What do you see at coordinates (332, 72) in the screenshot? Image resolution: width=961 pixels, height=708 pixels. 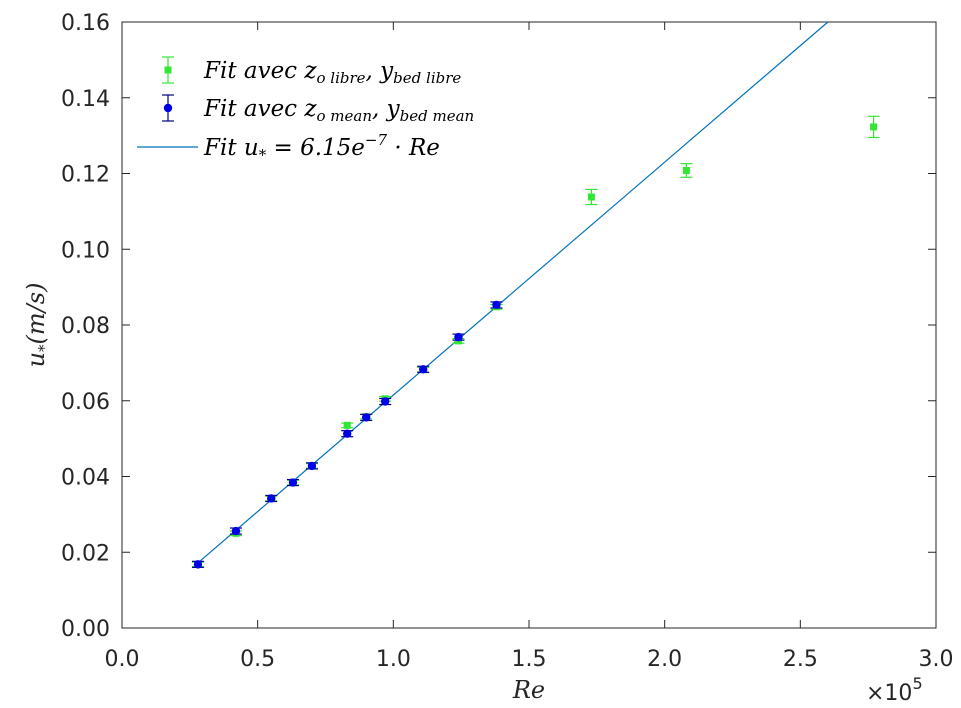 I see `legend-entry-1: Fit avec zo libre, ybed libre` at bounding box center [332, 72].